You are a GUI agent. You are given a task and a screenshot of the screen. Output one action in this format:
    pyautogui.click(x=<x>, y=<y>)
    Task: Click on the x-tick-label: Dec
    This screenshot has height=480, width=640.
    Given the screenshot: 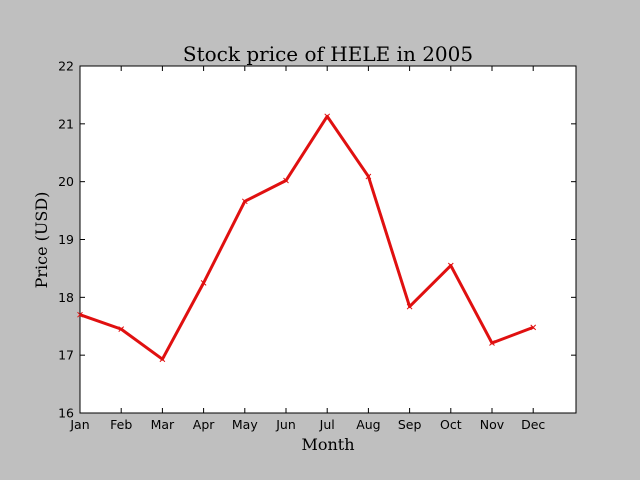 What is the action you would take?
    pyautogui.click(x=533, y=424)
    